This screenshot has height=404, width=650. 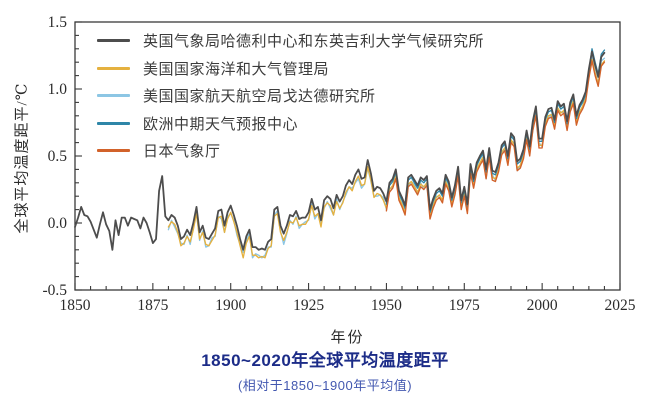 I want to click on legend-label-ukmo-hadley: 英国气象局哈德利中心和东英吉利大学气候研究所, so click(x=314, y=42).